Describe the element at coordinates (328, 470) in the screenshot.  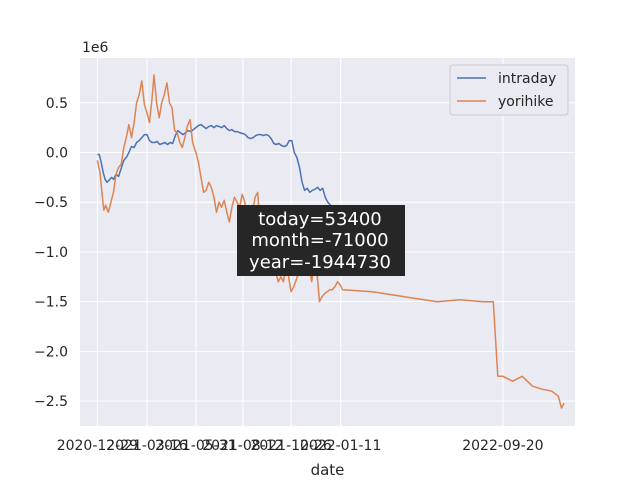
I see `x-axis-label: date` at that location.